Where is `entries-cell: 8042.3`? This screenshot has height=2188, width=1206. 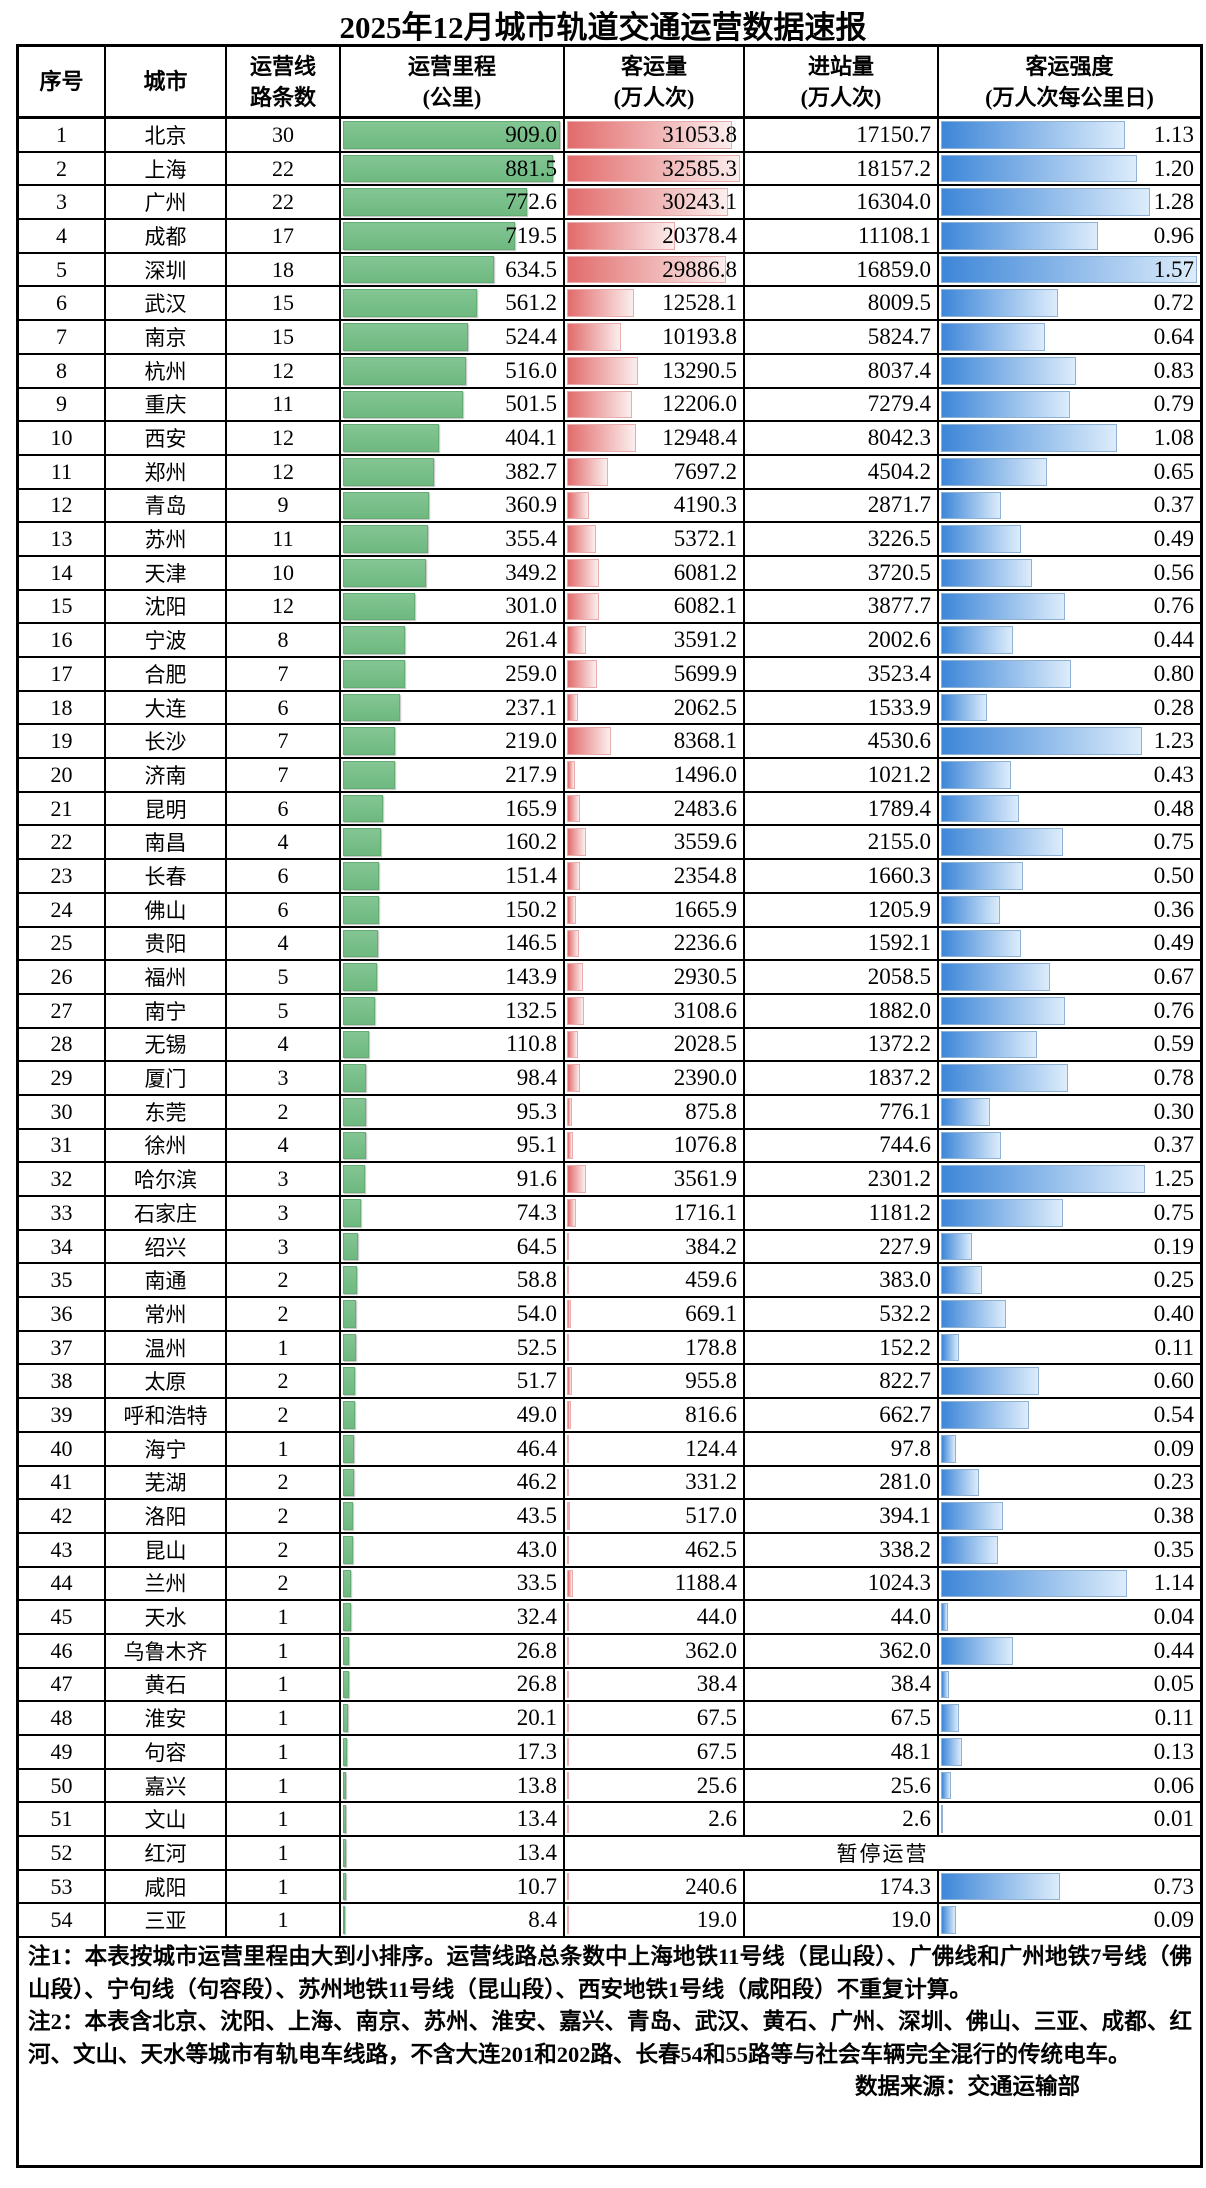 entries-cell: 8042.3 is located at coordinates (842, 438).